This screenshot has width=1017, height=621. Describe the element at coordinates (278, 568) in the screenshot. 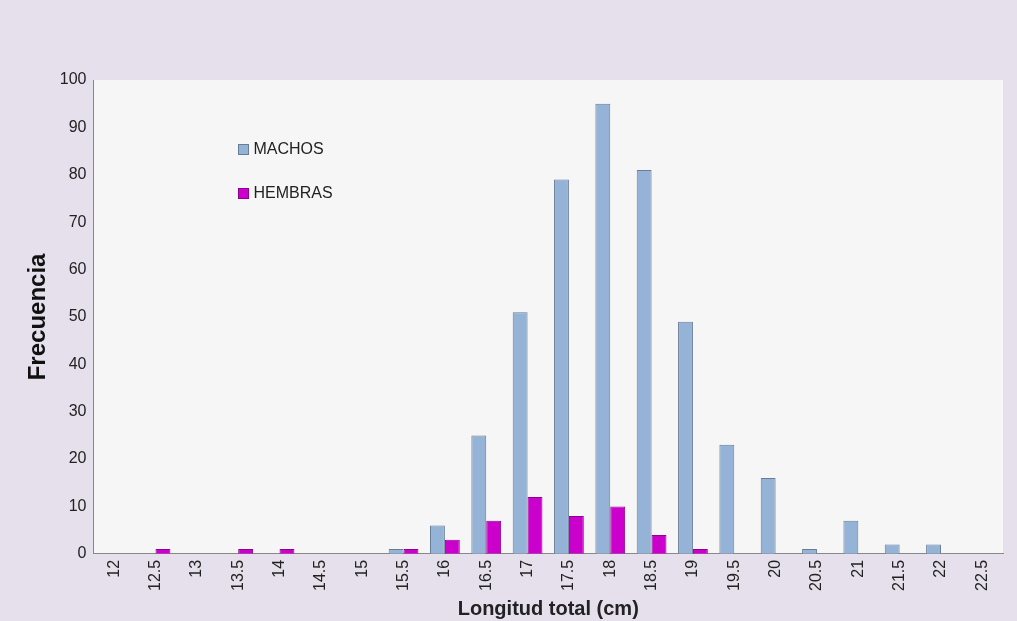

I see `x-tick-label: 14` at that location.